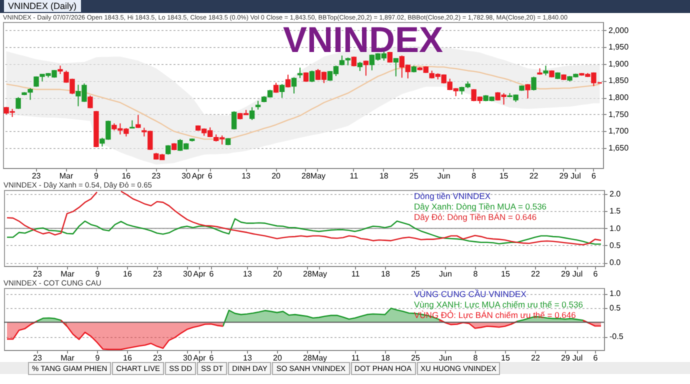 The height and width of the screenshot is (384, 690). What do you see at coordinates (617, 337) in the screenshot?
I see `y-tick-label: -0.5` at bounding box center [617, 337].